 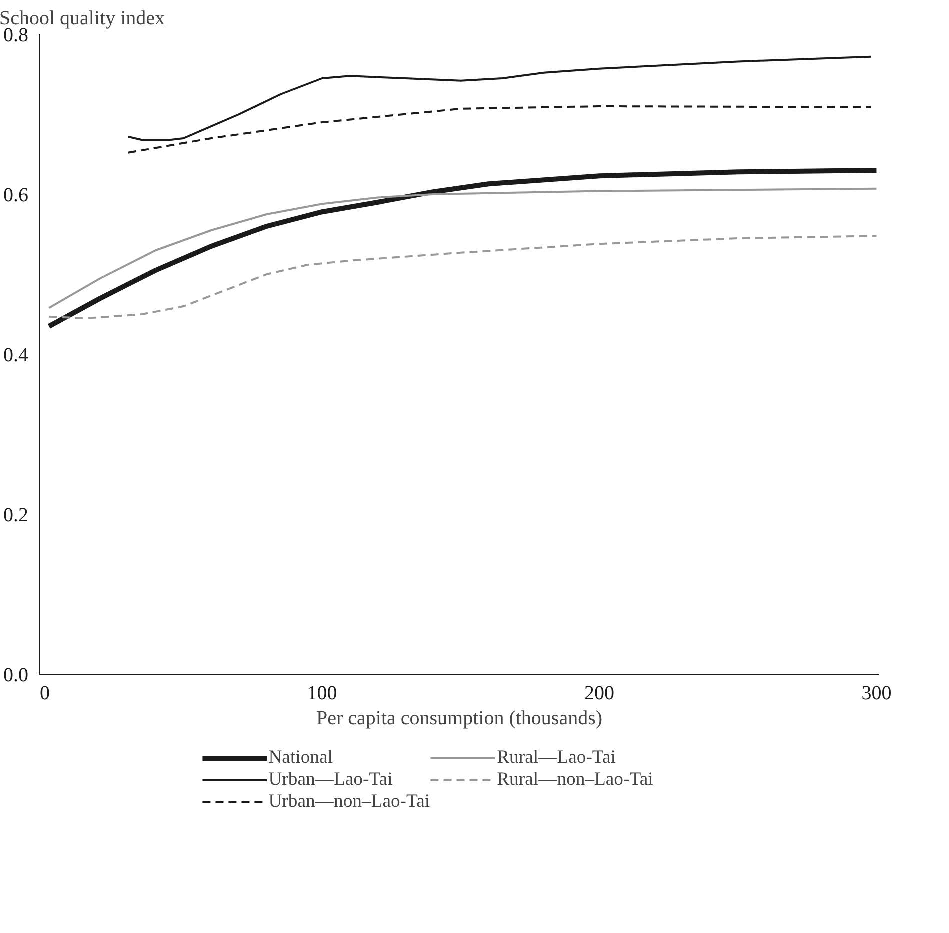 What do you see at coordinates (300, 757) in the screenshot?
I see `legend-label: National` at bounding box center [300, 757].